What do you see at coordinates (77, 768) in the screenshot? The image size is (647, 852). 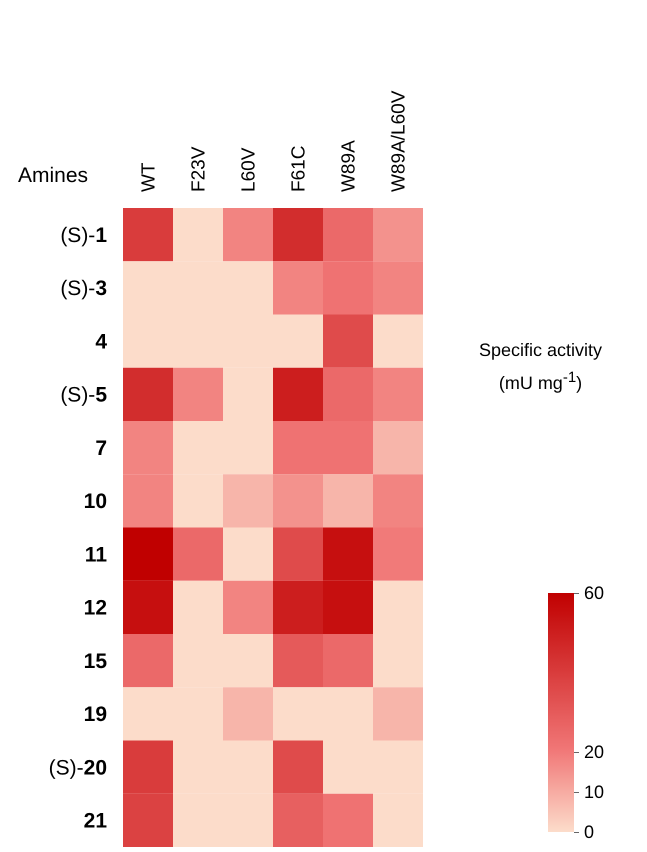 I see `y-tick-label: (S)-20` at bounding box center [77, 768].